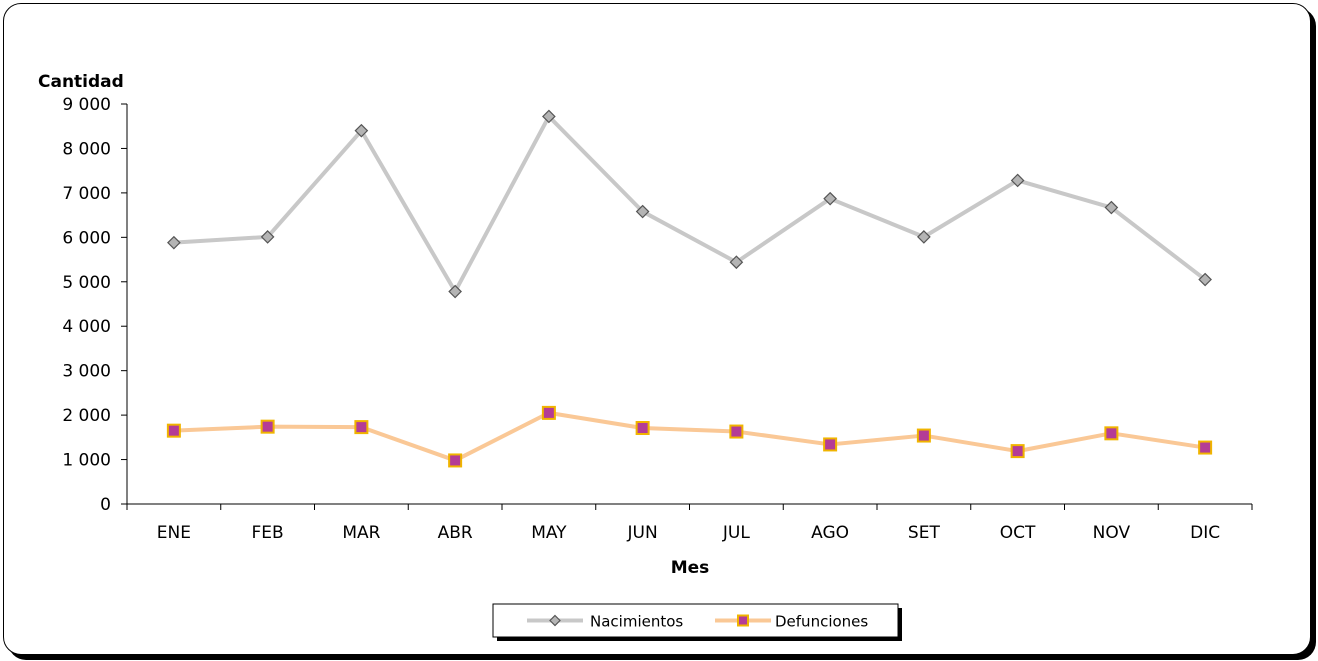 The height and width of the screenshot is (661, 1318). Describe the element at coordinates (690, 568) in the screenshot. I see `x-axis-title: Mes` at that location.